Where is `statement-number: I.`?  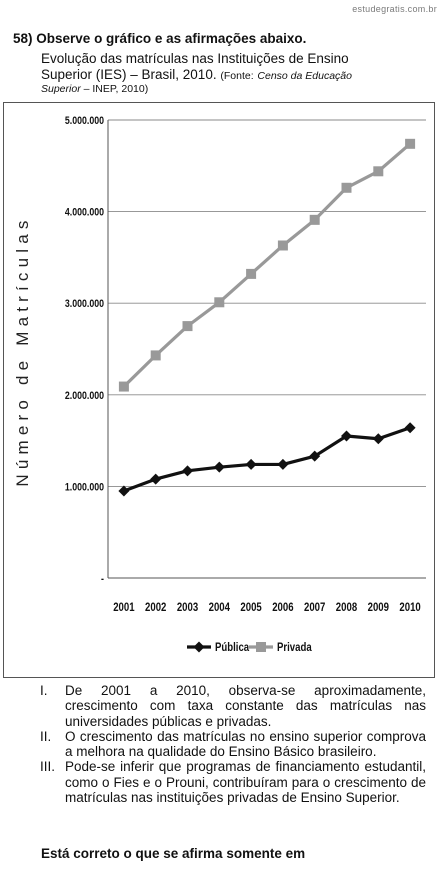
statement-number: I. is located at coordinates (44, 690).